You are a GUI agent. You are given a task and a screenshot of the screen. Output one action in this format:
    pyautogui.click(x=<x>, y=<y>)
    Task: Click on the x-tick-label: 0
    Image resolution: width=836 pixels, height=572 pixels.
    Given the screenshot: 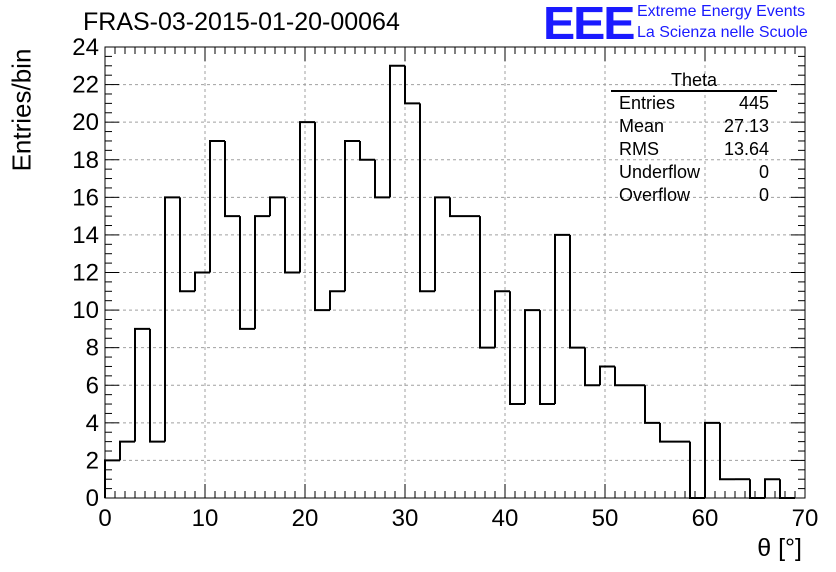 What is the action you would take?
    pyautogui.click(x=104, y=518)
    